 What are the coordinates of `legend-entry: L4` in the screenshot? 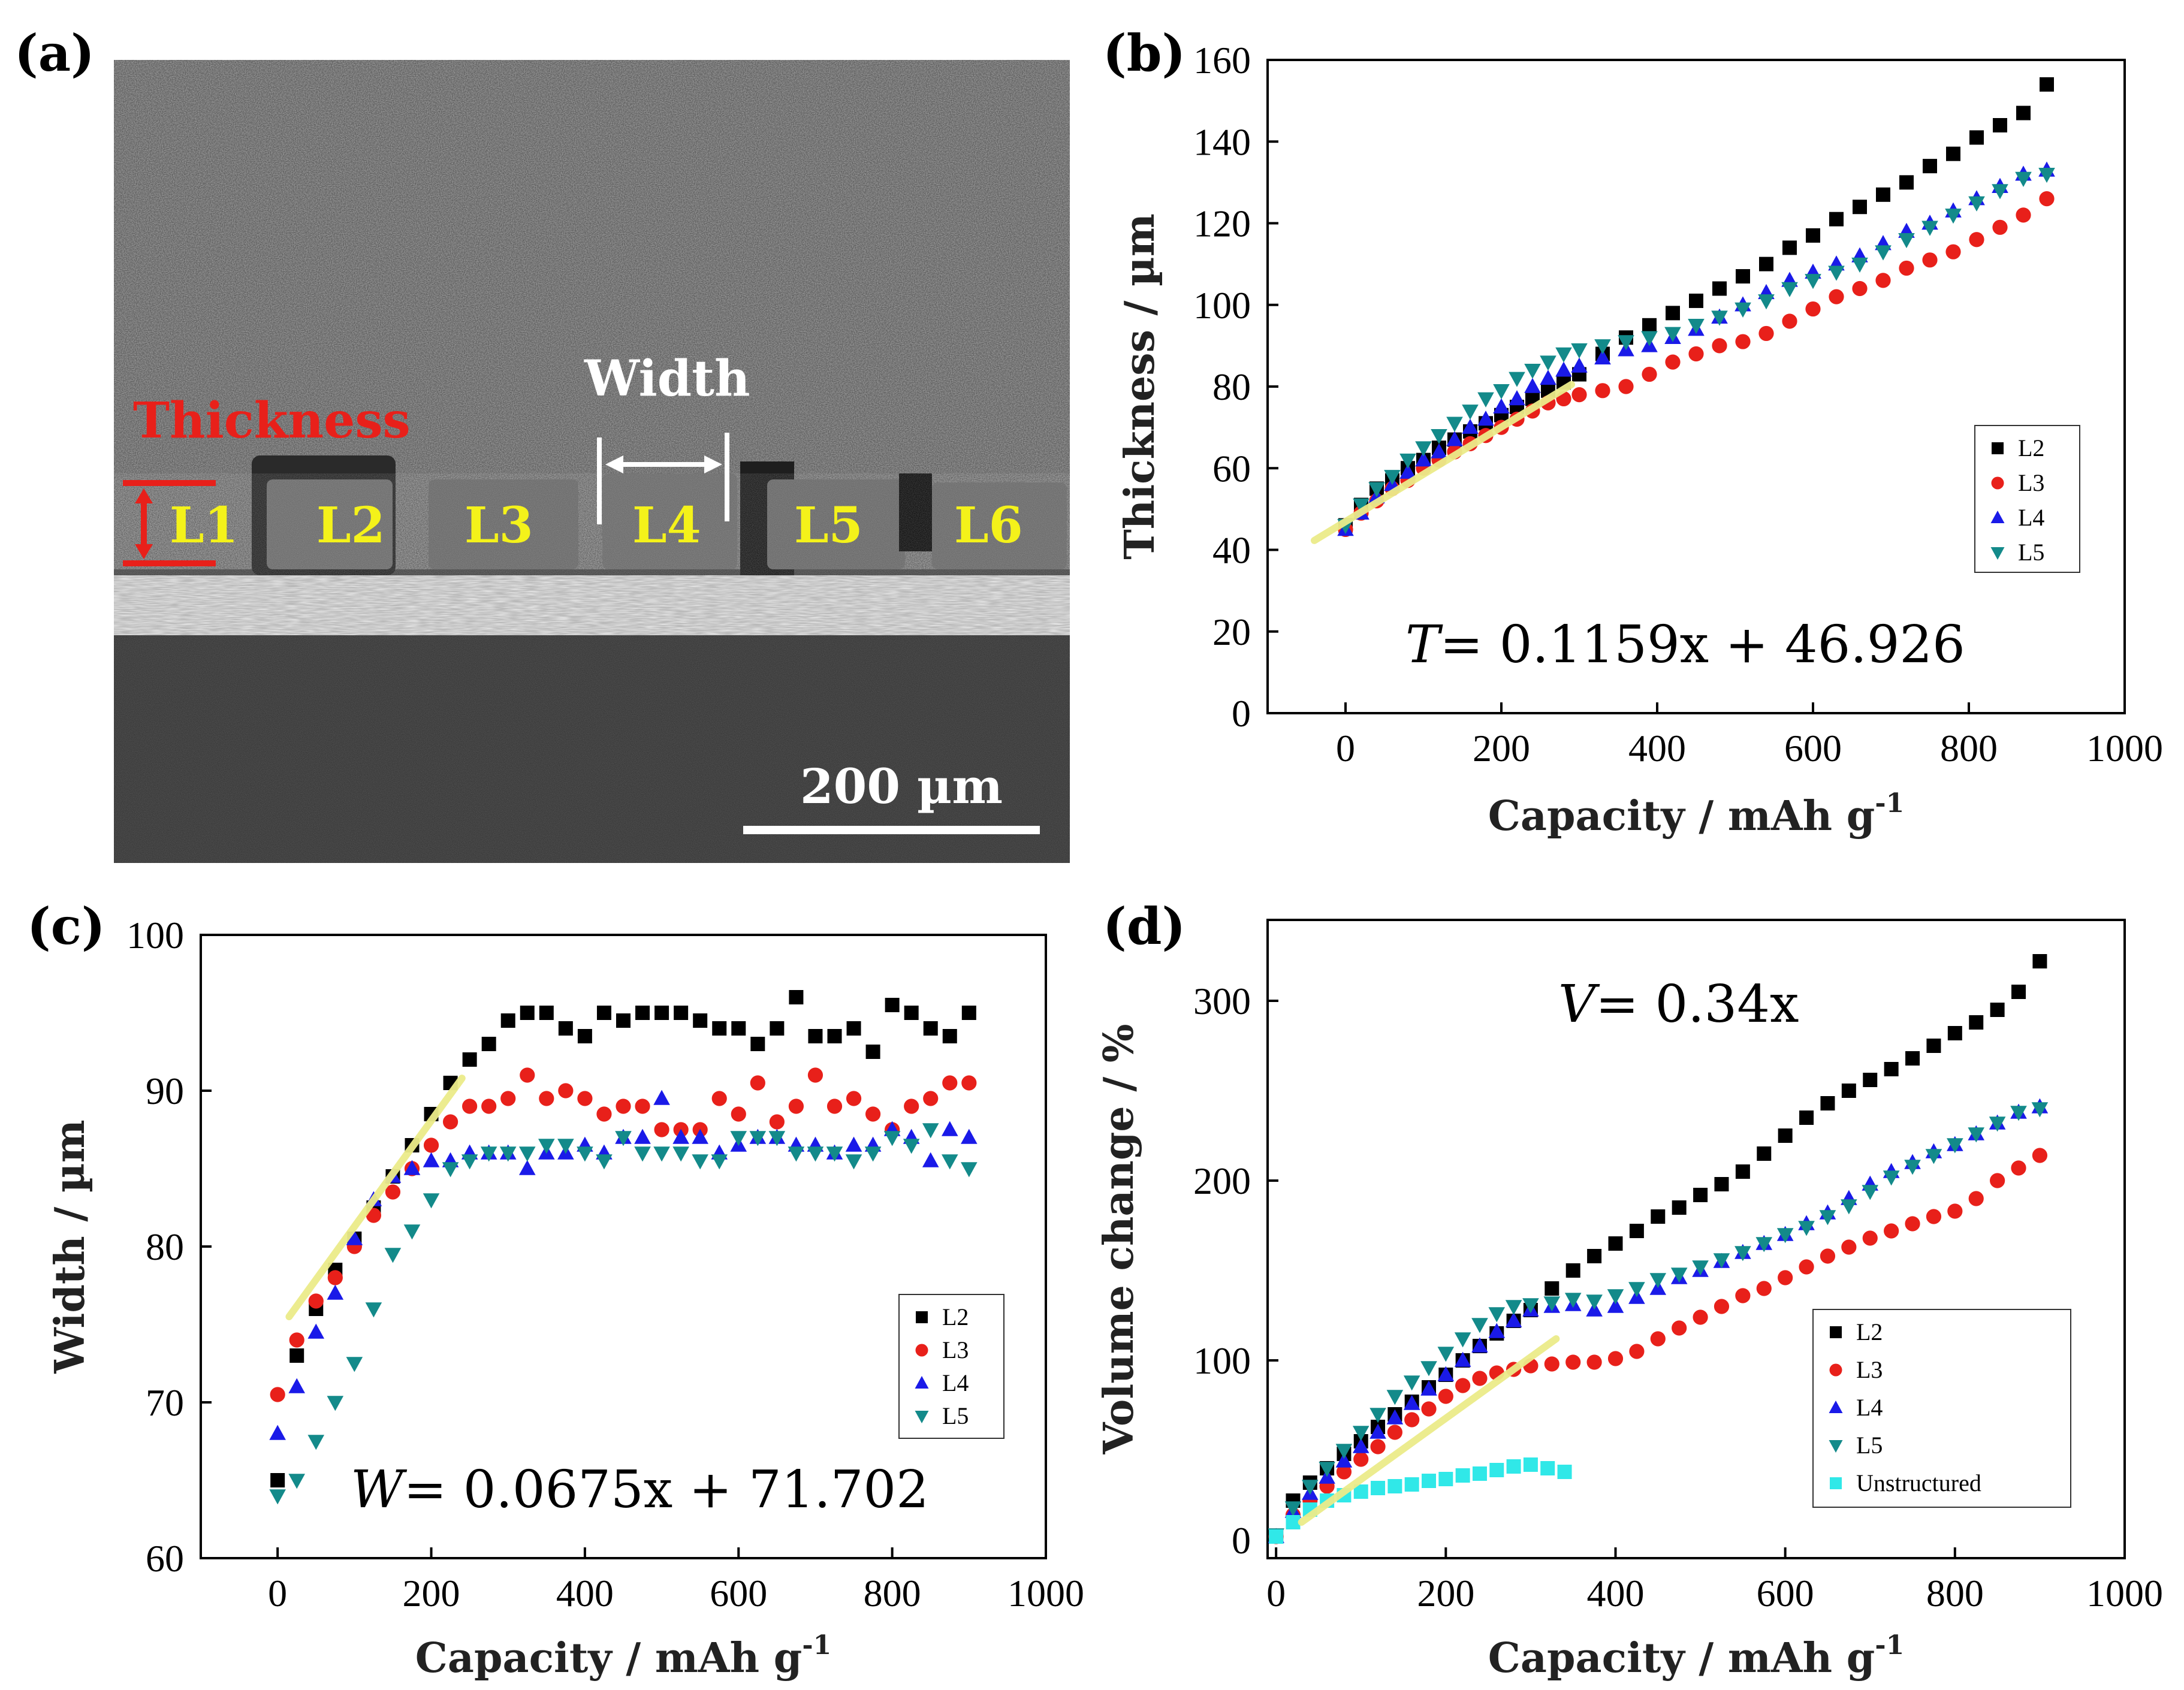 It's located at (2031, 517).